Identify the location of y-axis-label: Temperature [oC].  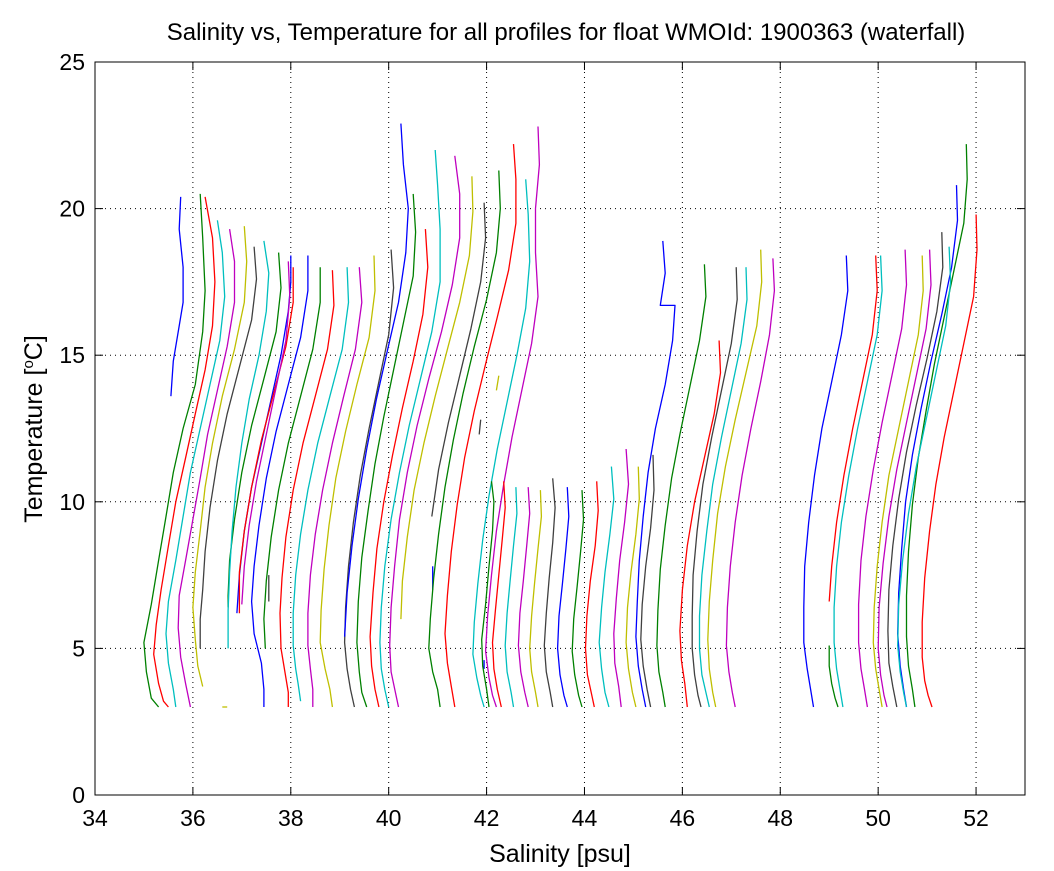
(34, 429).